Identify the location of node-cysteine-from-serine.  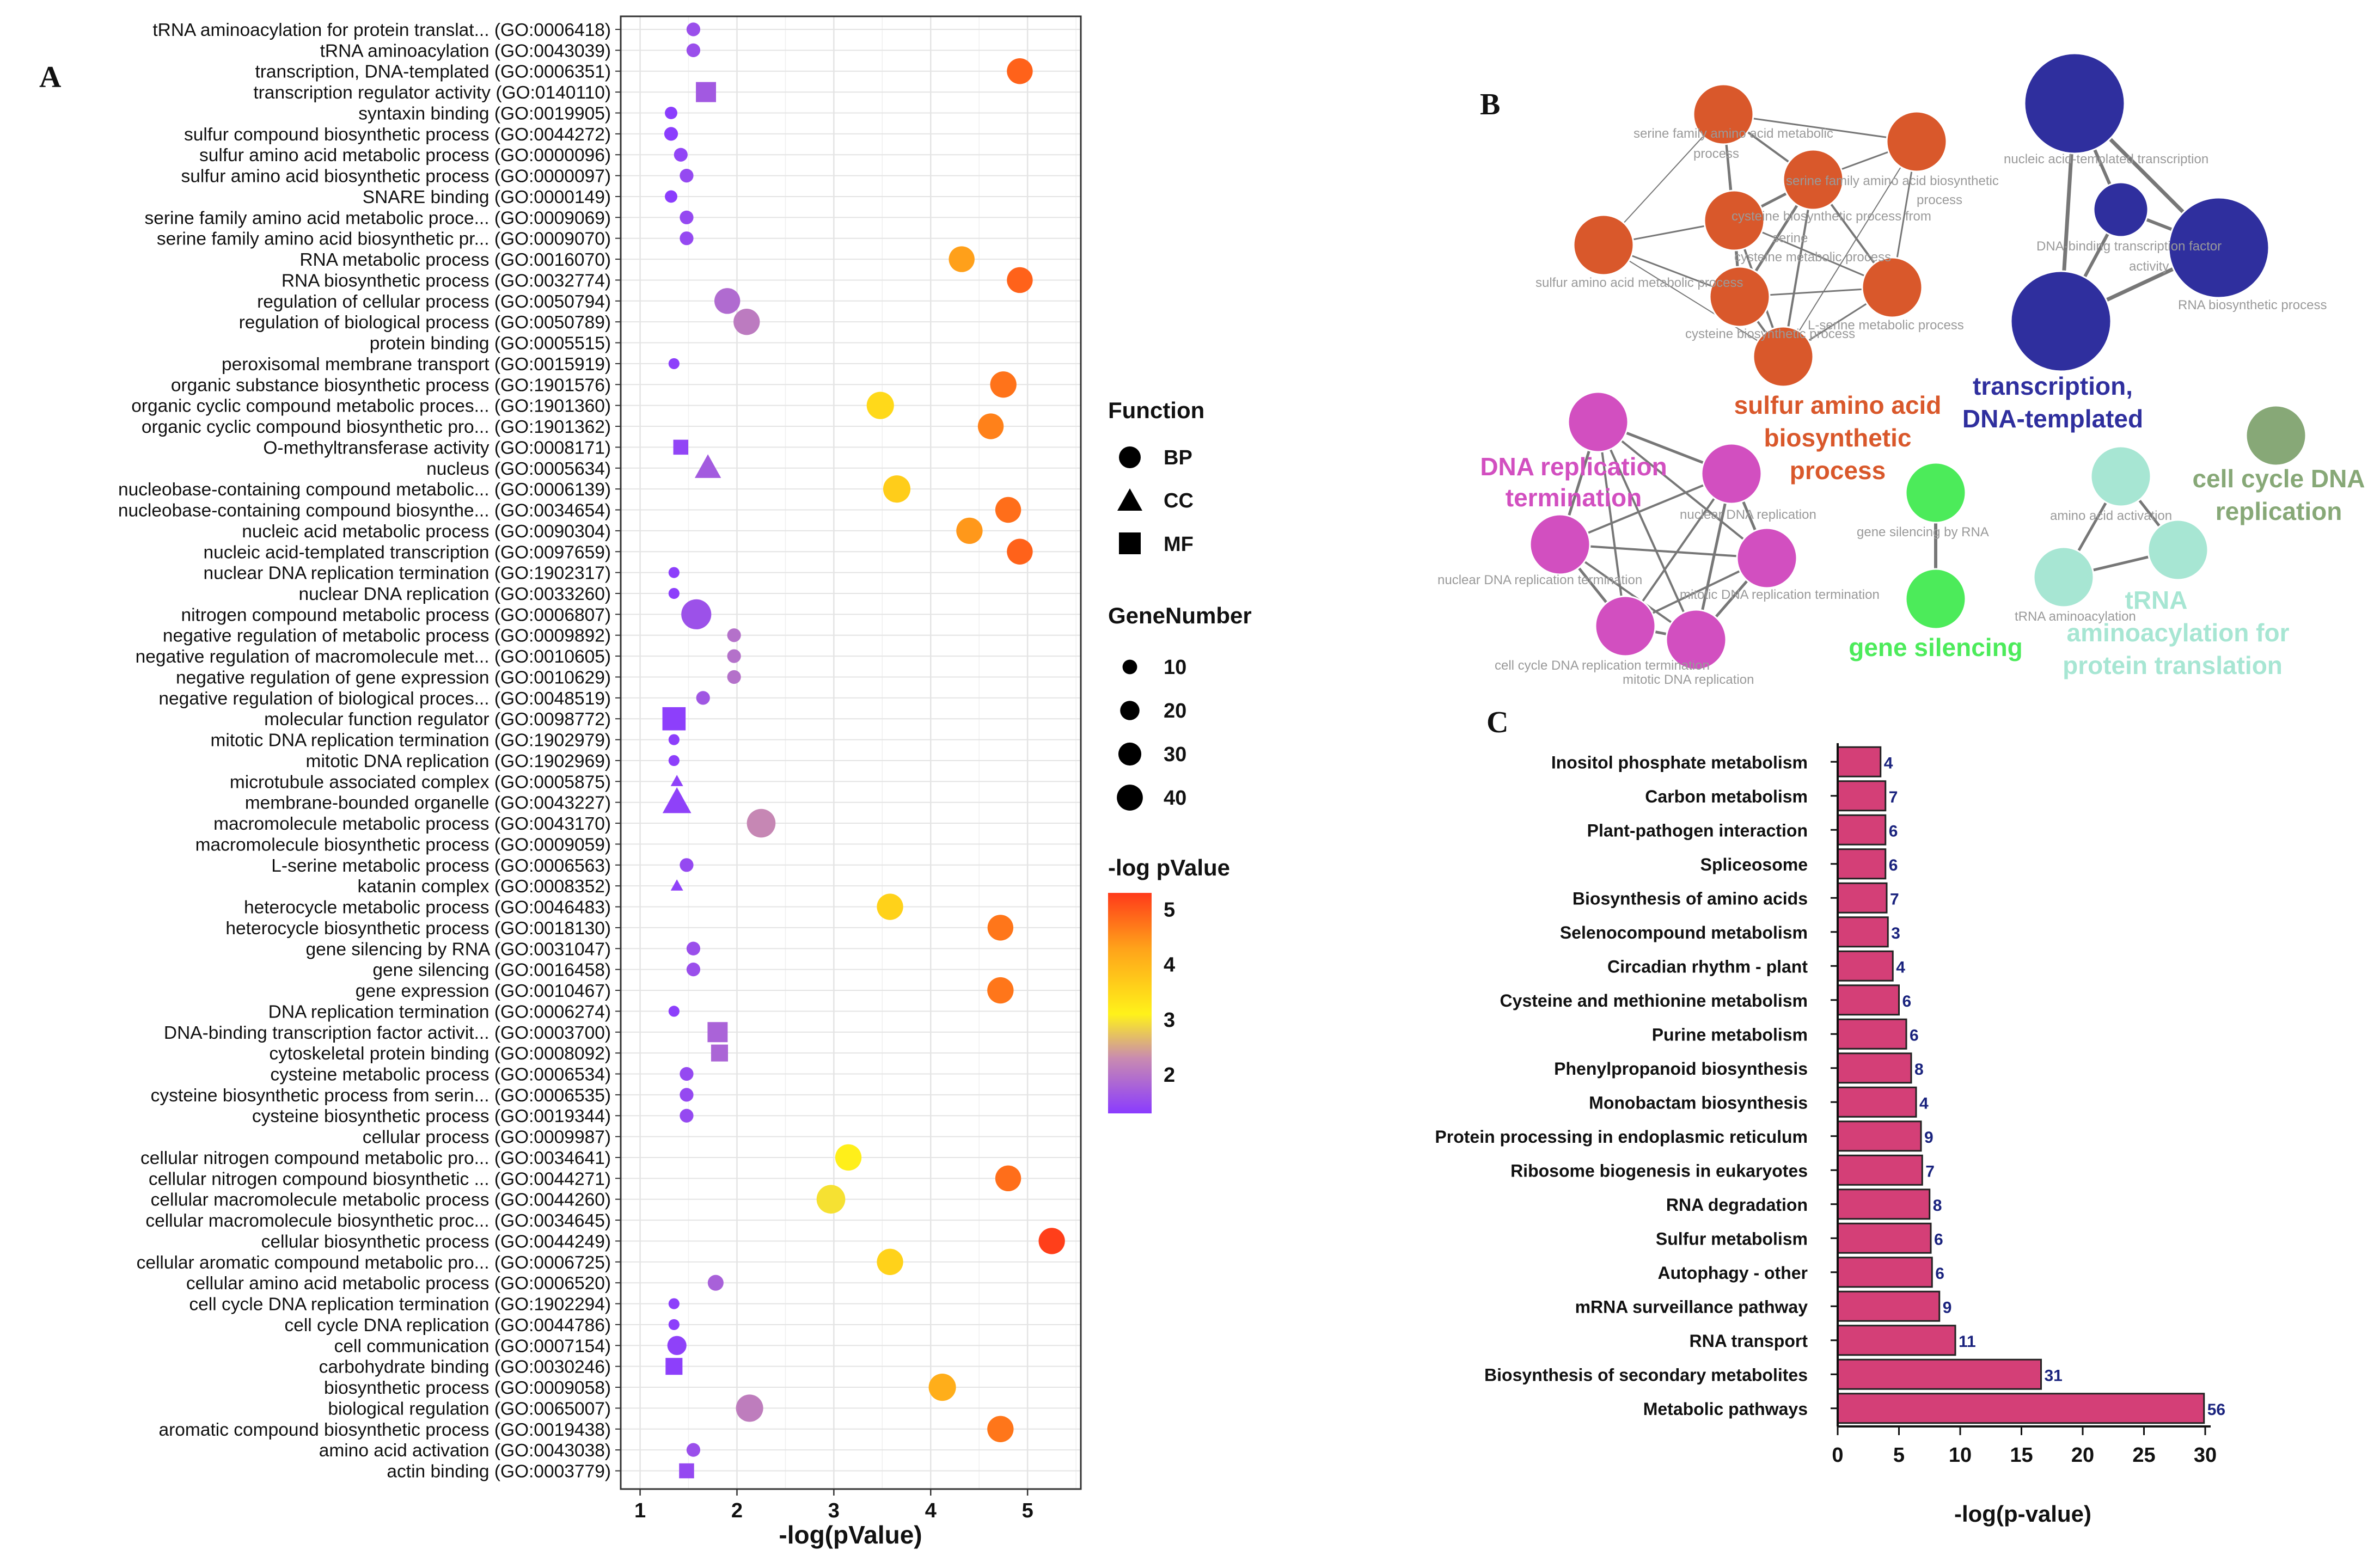
(1734, 220).